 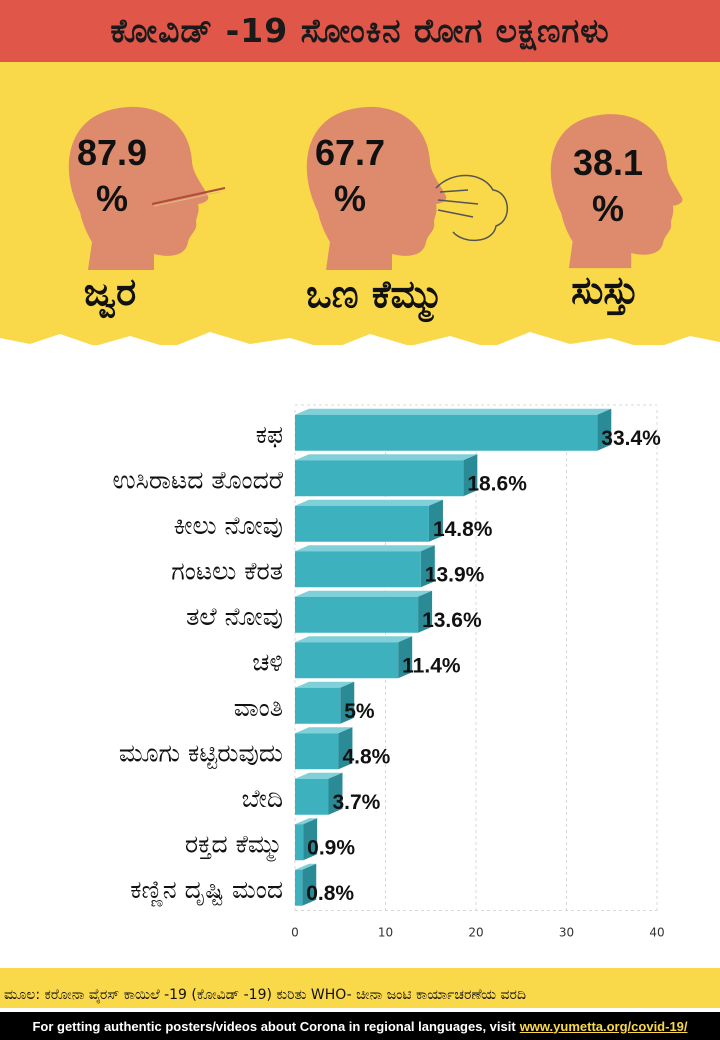 I want to click on x-tick-label: 40, so click(x=656, y=933).